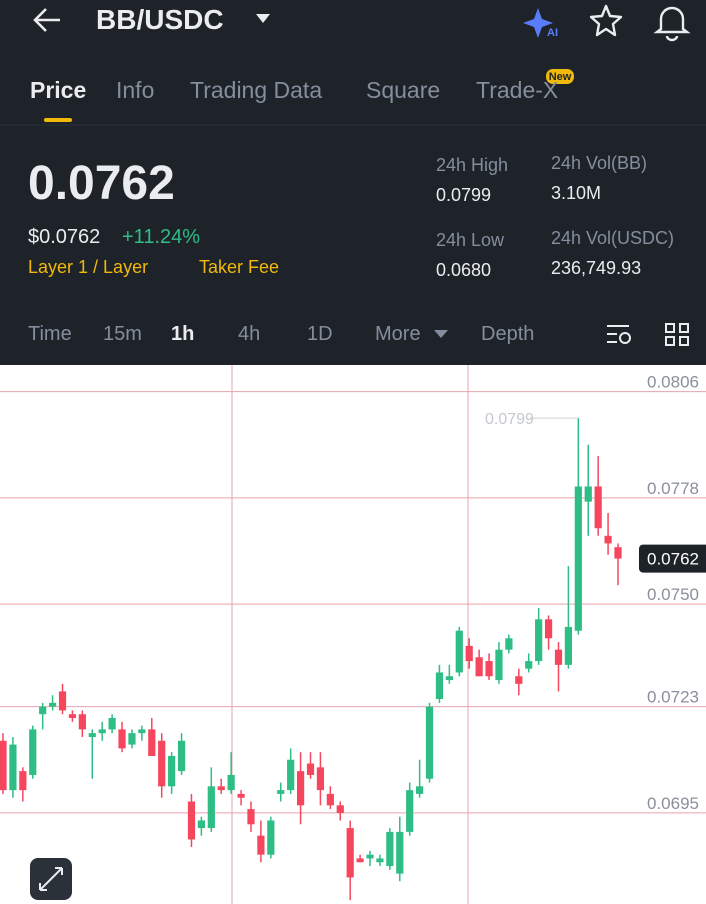  Describe the element at coordinates (472, 165) in the screenshot. I see `stat-label: 24h High` at that location.